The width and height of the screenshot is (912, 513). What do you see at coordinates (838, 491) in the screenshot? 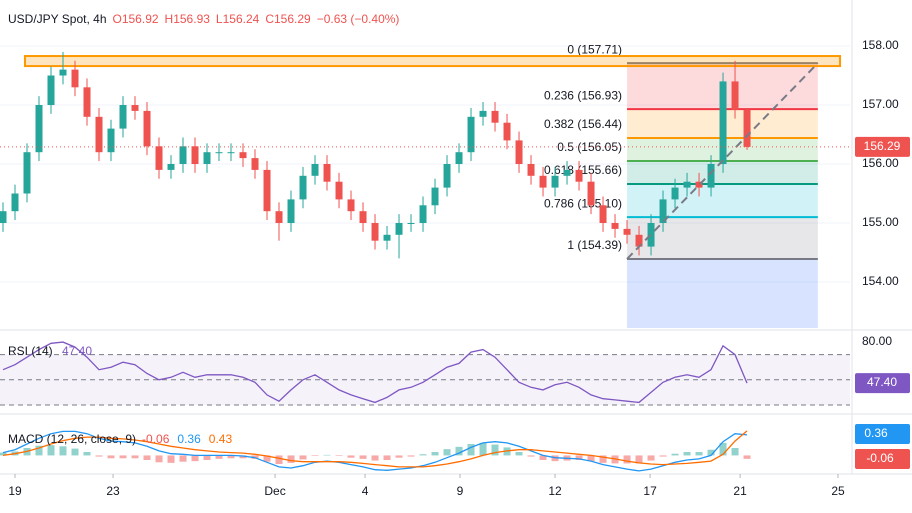
I see `x-tick-label: 25` at bounding box center [838, 491].